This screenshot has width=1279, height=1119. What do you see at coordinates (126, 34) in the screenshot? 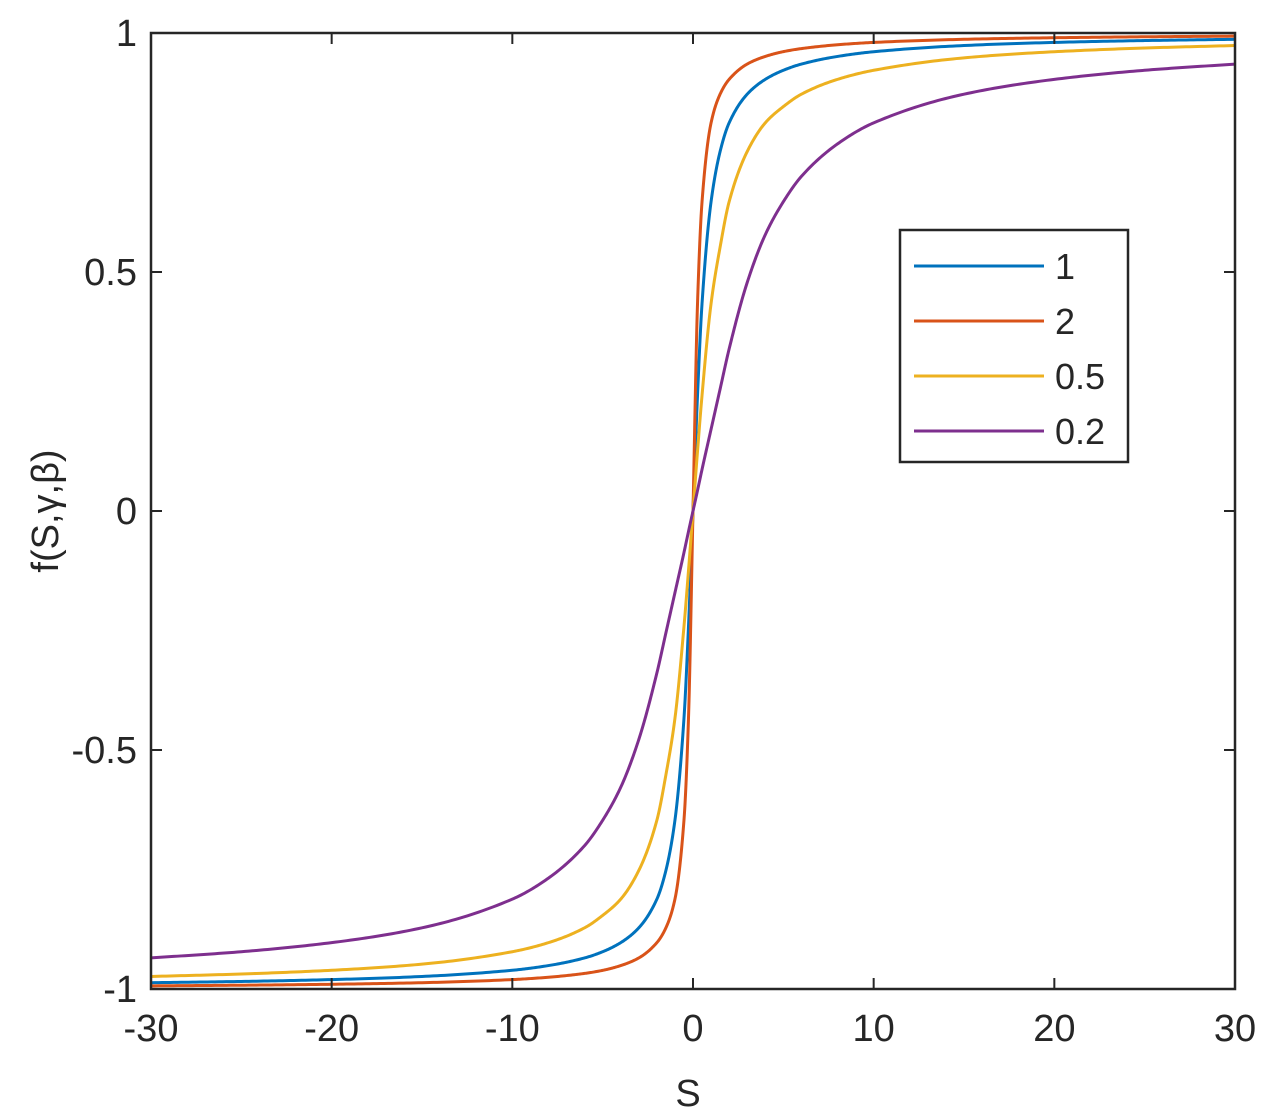
I see `y-tick-label: 1` at bounding box center [126, 34].